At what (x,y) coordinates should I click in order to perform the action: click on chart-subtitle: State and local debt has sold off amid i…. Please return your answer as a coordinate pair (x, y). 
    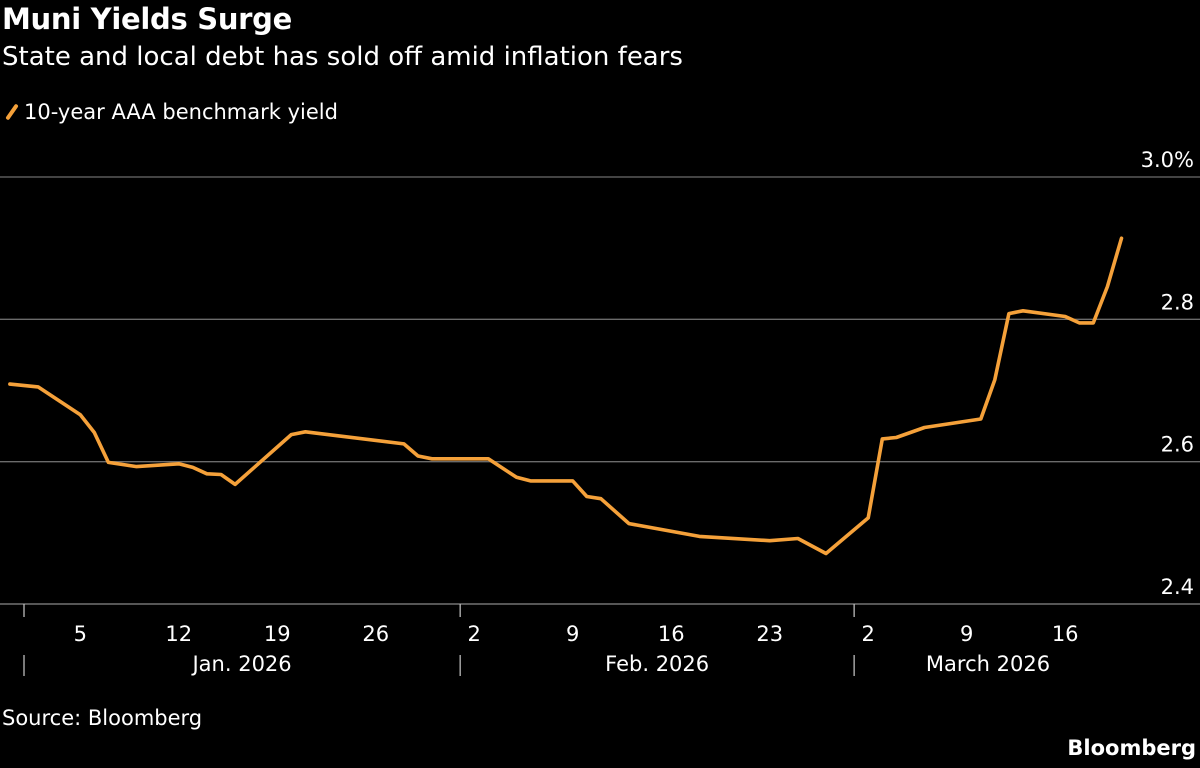
    Looking at the image, I should click on (342, 57).